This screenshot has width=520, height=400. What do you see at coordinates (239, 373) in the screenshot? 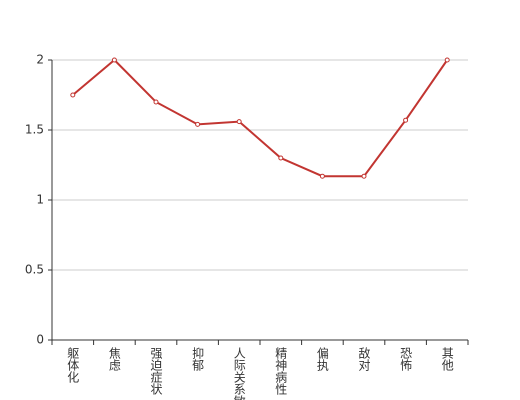
I see `x-tick-label: 人际关系敏感` at bounding box center [239, 373].